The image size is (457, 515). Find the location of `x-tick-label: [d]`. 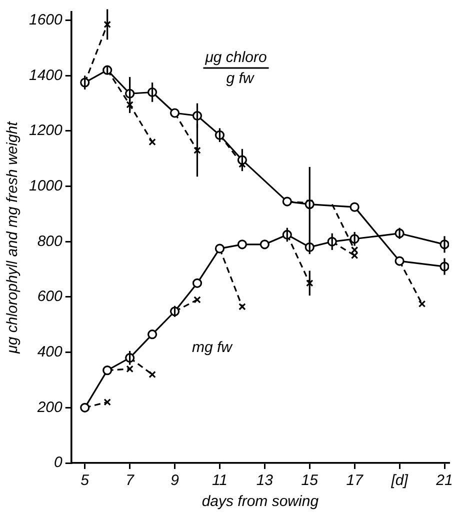

x-tick-label: [d] is located at coordinates (399, 481).